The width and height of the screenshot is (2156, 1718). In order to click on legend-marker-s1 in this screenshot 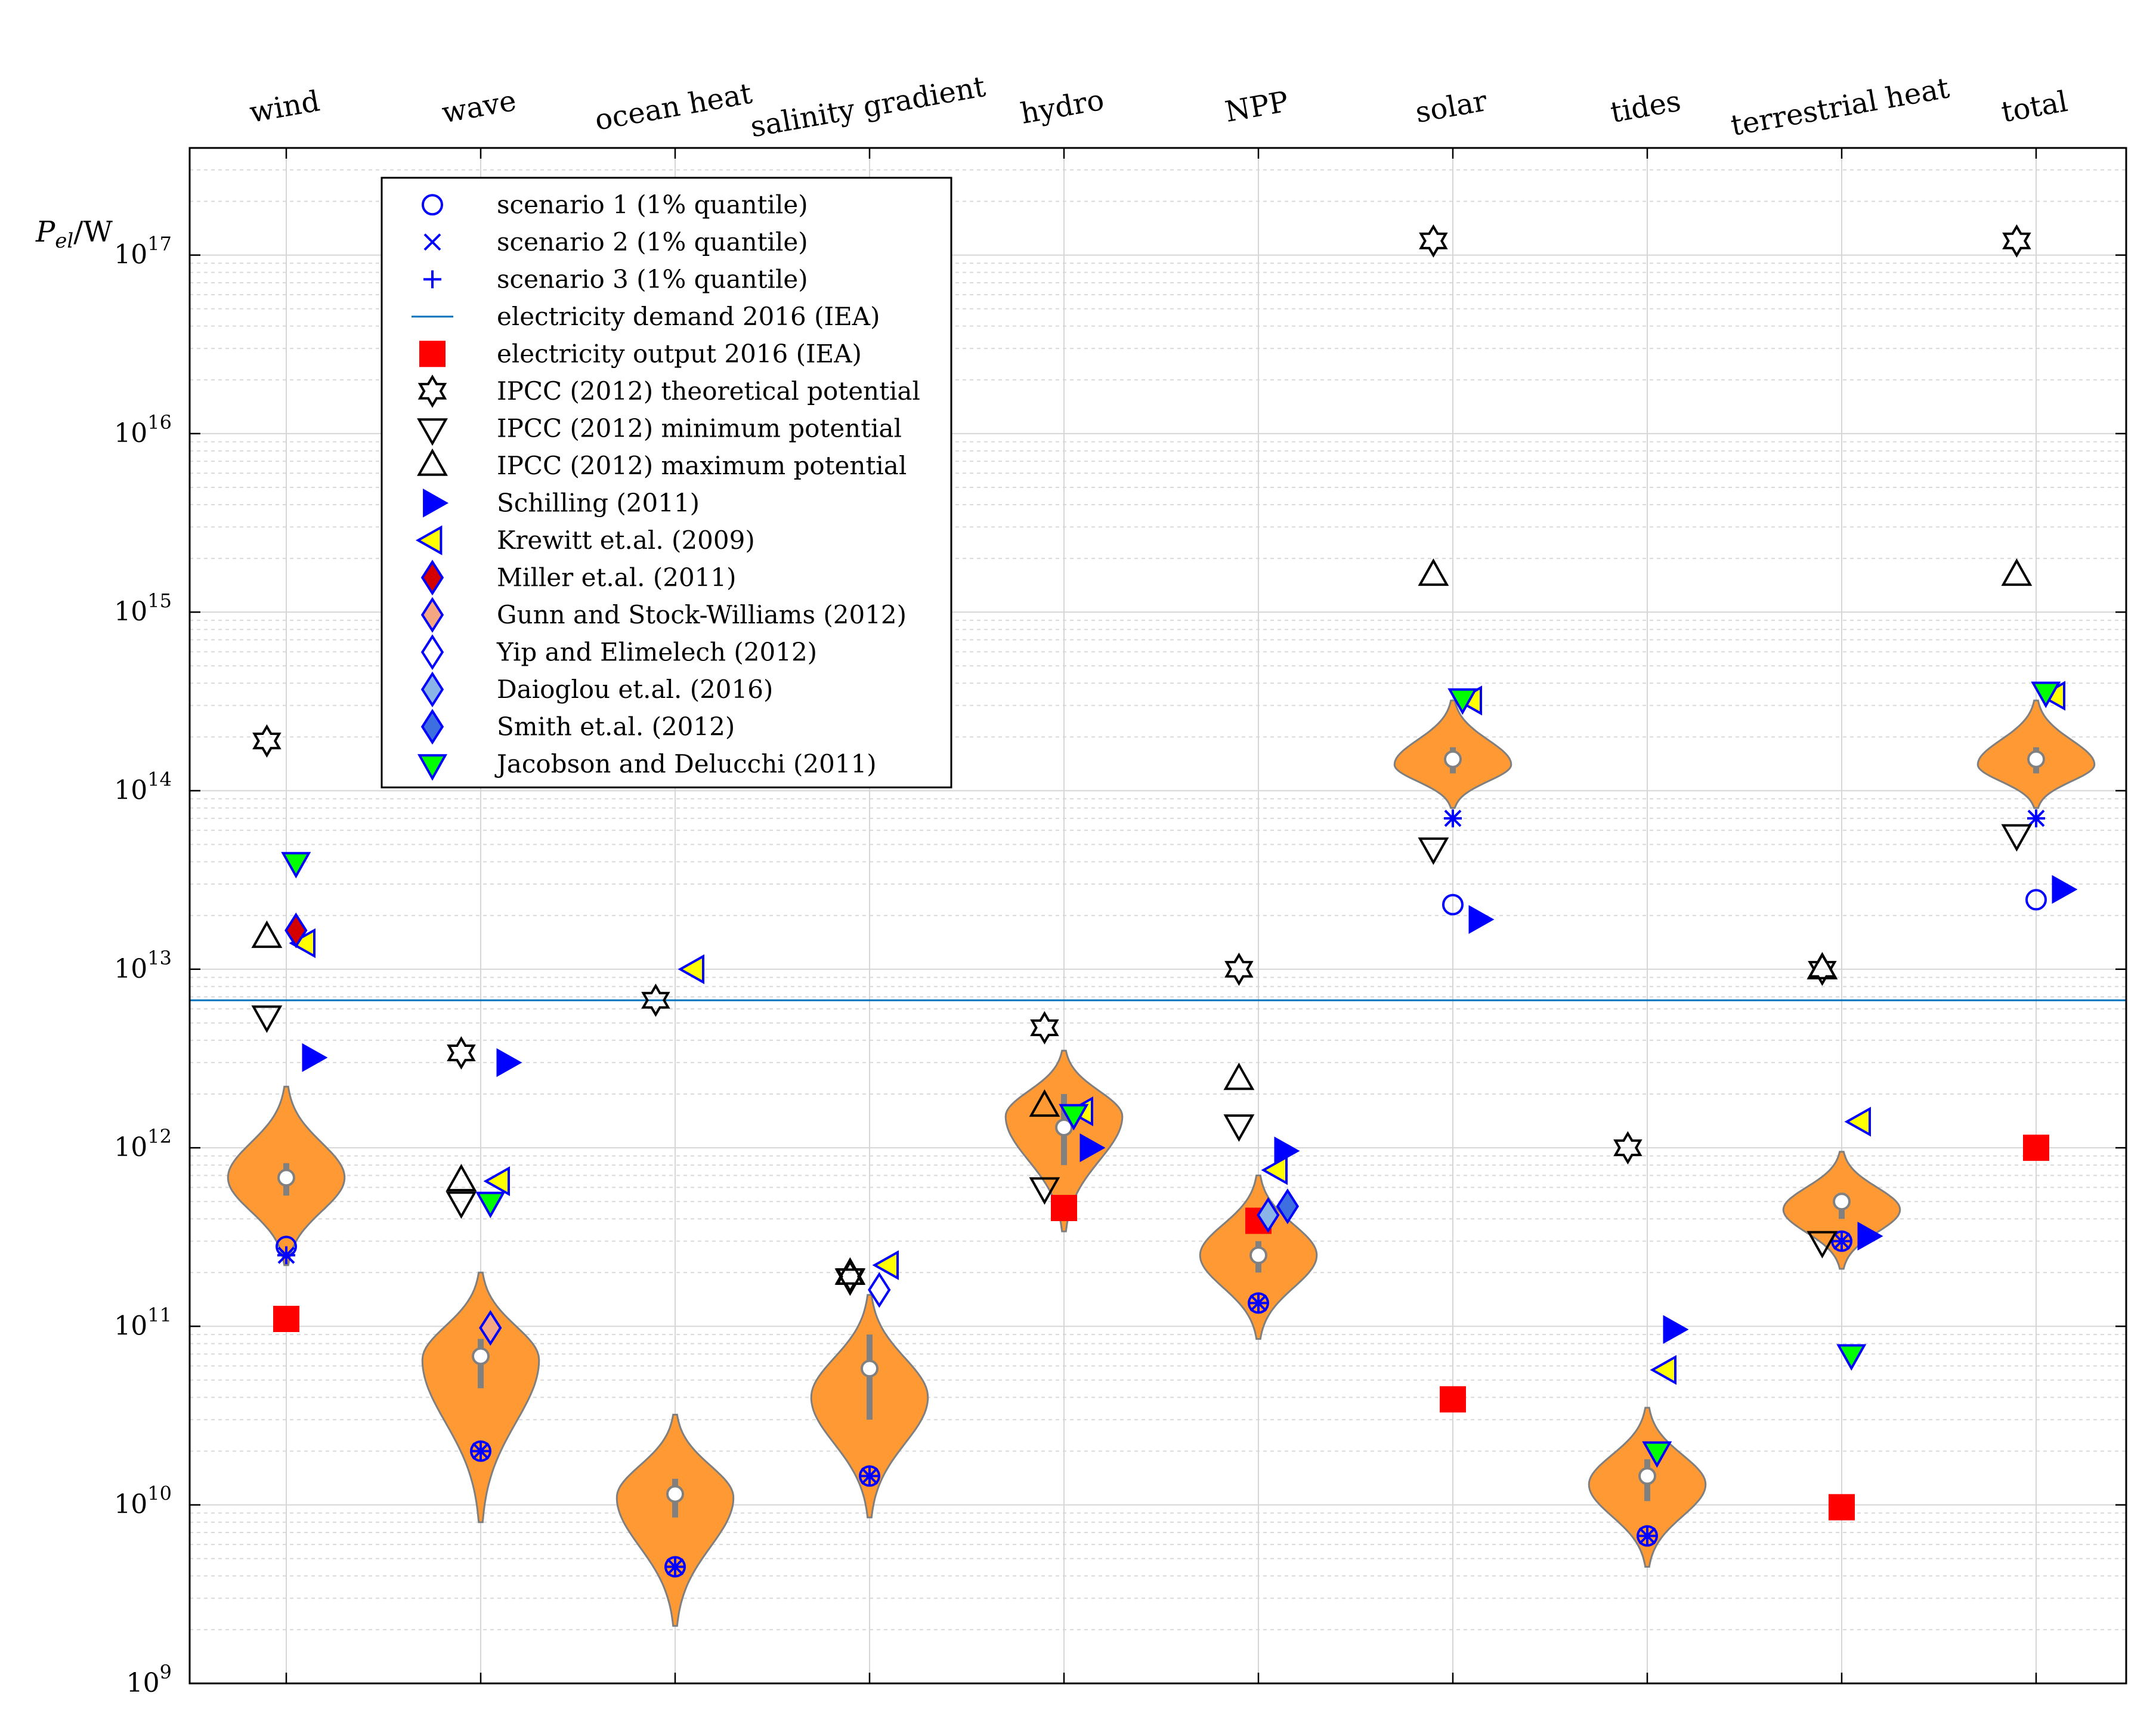, I will do `click(432, 205)`.